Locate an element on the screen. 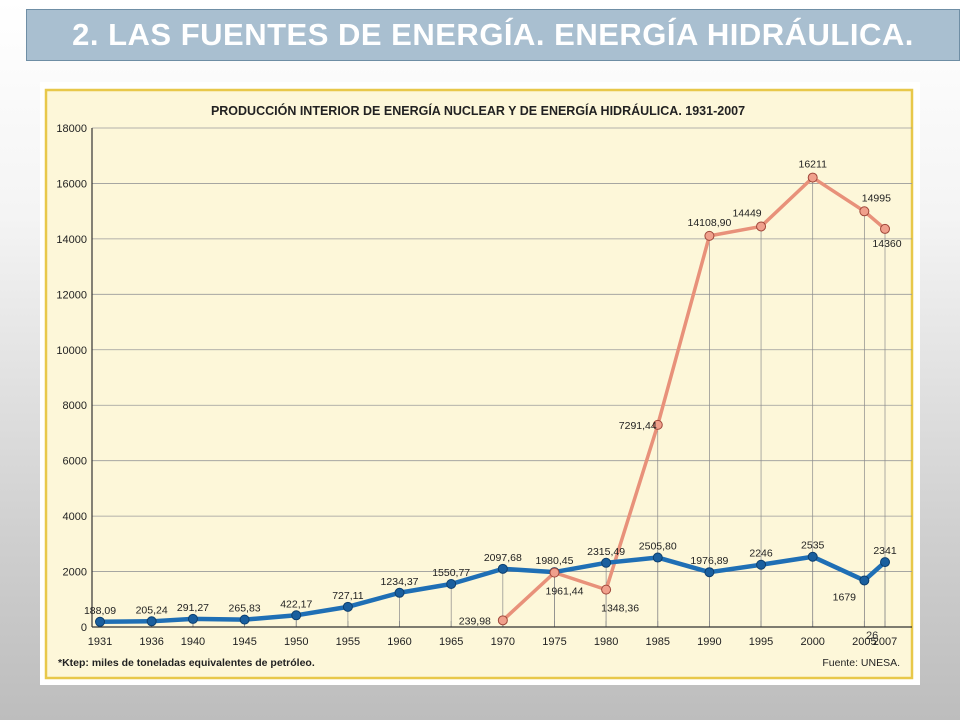 The width and height of the screenshot is (960, 720). x-tick-label: 1955 is located at coordinates (348, 642).